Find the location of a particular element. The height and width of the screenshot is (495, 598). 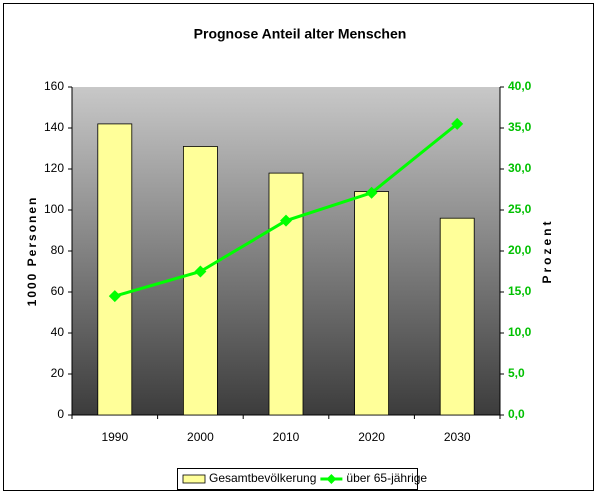

legend-box is located at coordinates (297, 479).